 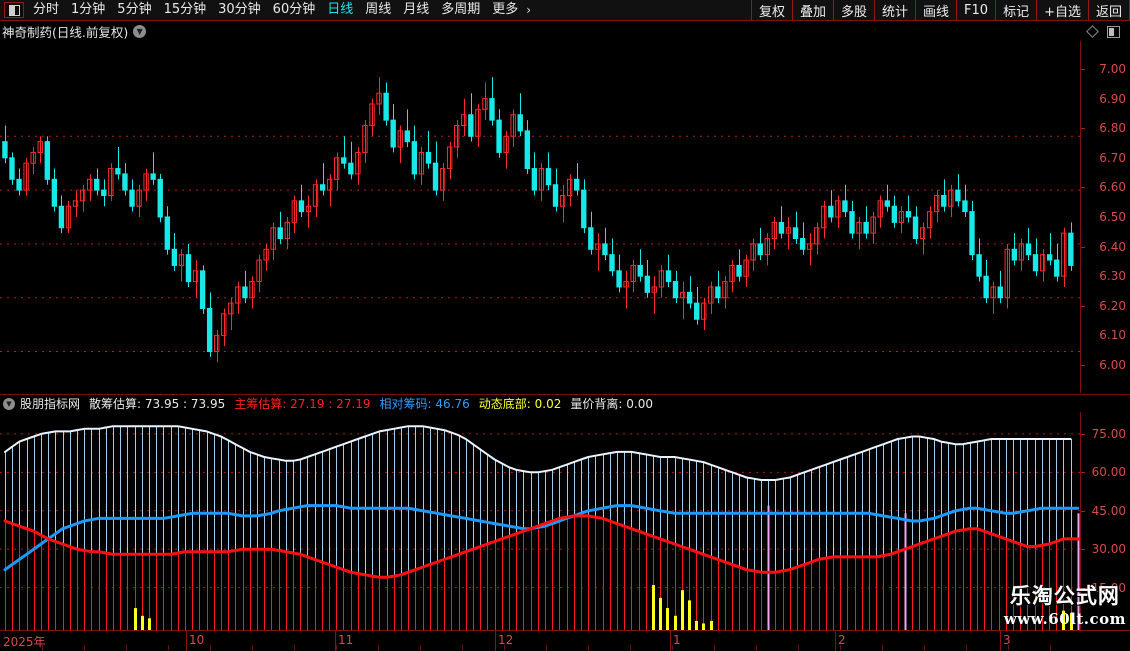 I want to click on toolbar-action-group: 复权 叠加 多股 统计 画线 F10 标记 +自选 返回, so click(x=940, y=10).